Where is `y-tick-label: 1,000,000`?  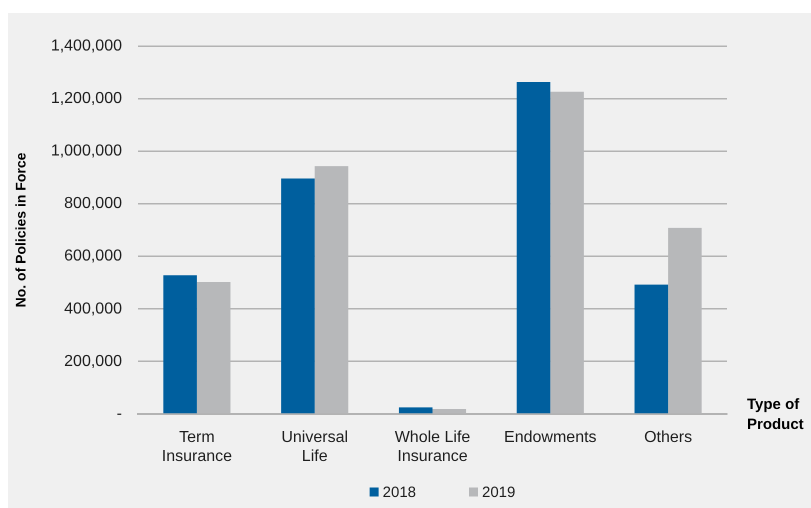
y-tick-label: 1,000,000 is located at coordinates (86, 151).